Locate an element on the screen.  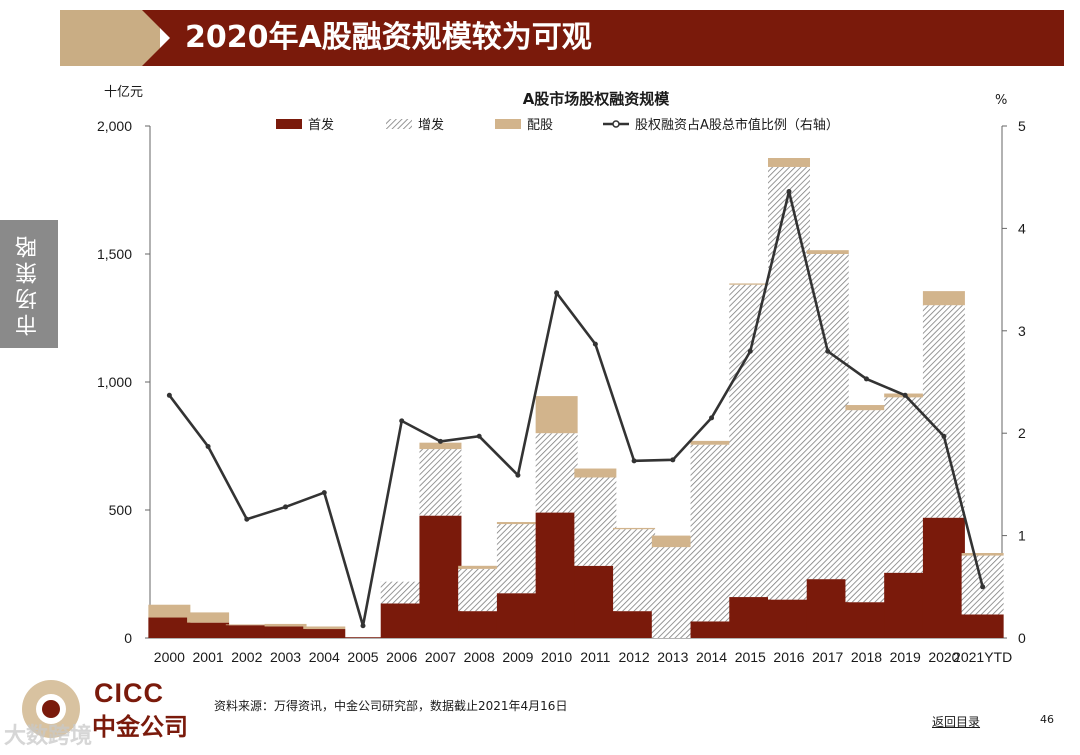
logo-text-en: CICC is located at coordinates (129, 693).